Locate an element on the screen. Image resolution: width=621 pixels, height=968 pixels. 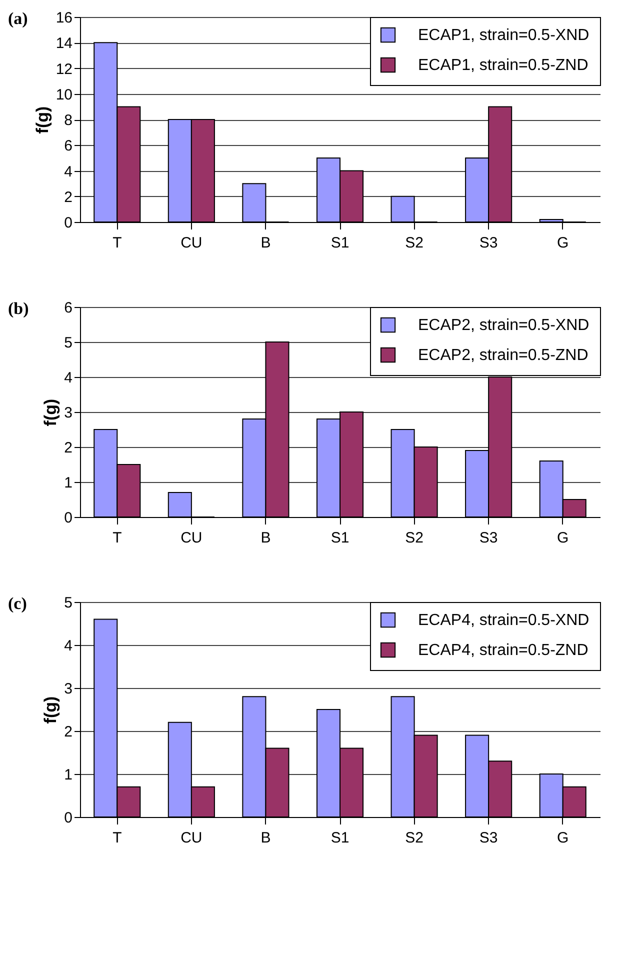
y-tick-label: 14 is located at coordinates (64, 43).